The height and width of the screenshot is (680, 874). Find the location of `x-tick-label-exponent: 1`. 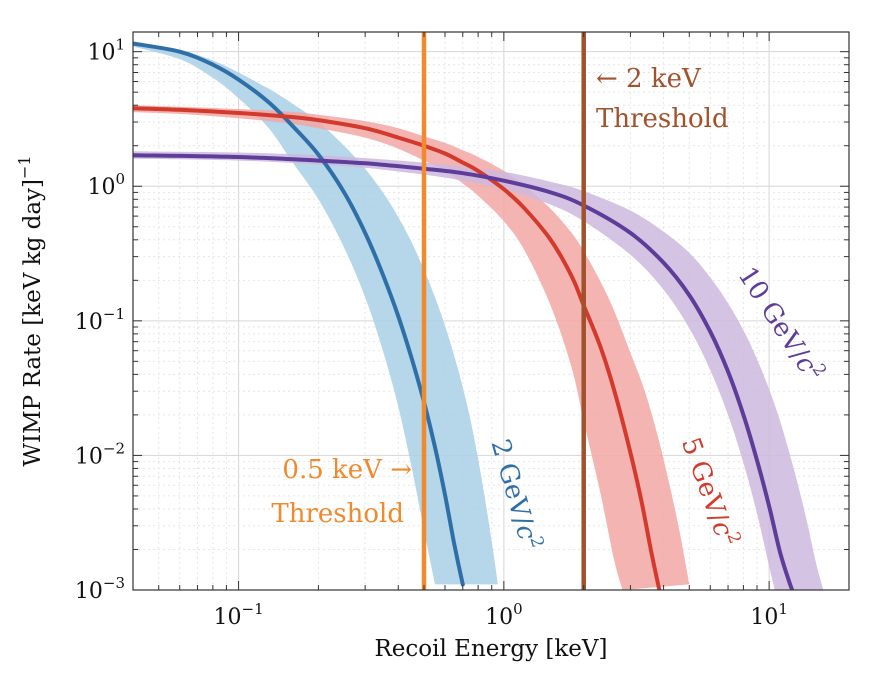

x-tick-label-exponent: 1 is located at coordinates (783, 609).